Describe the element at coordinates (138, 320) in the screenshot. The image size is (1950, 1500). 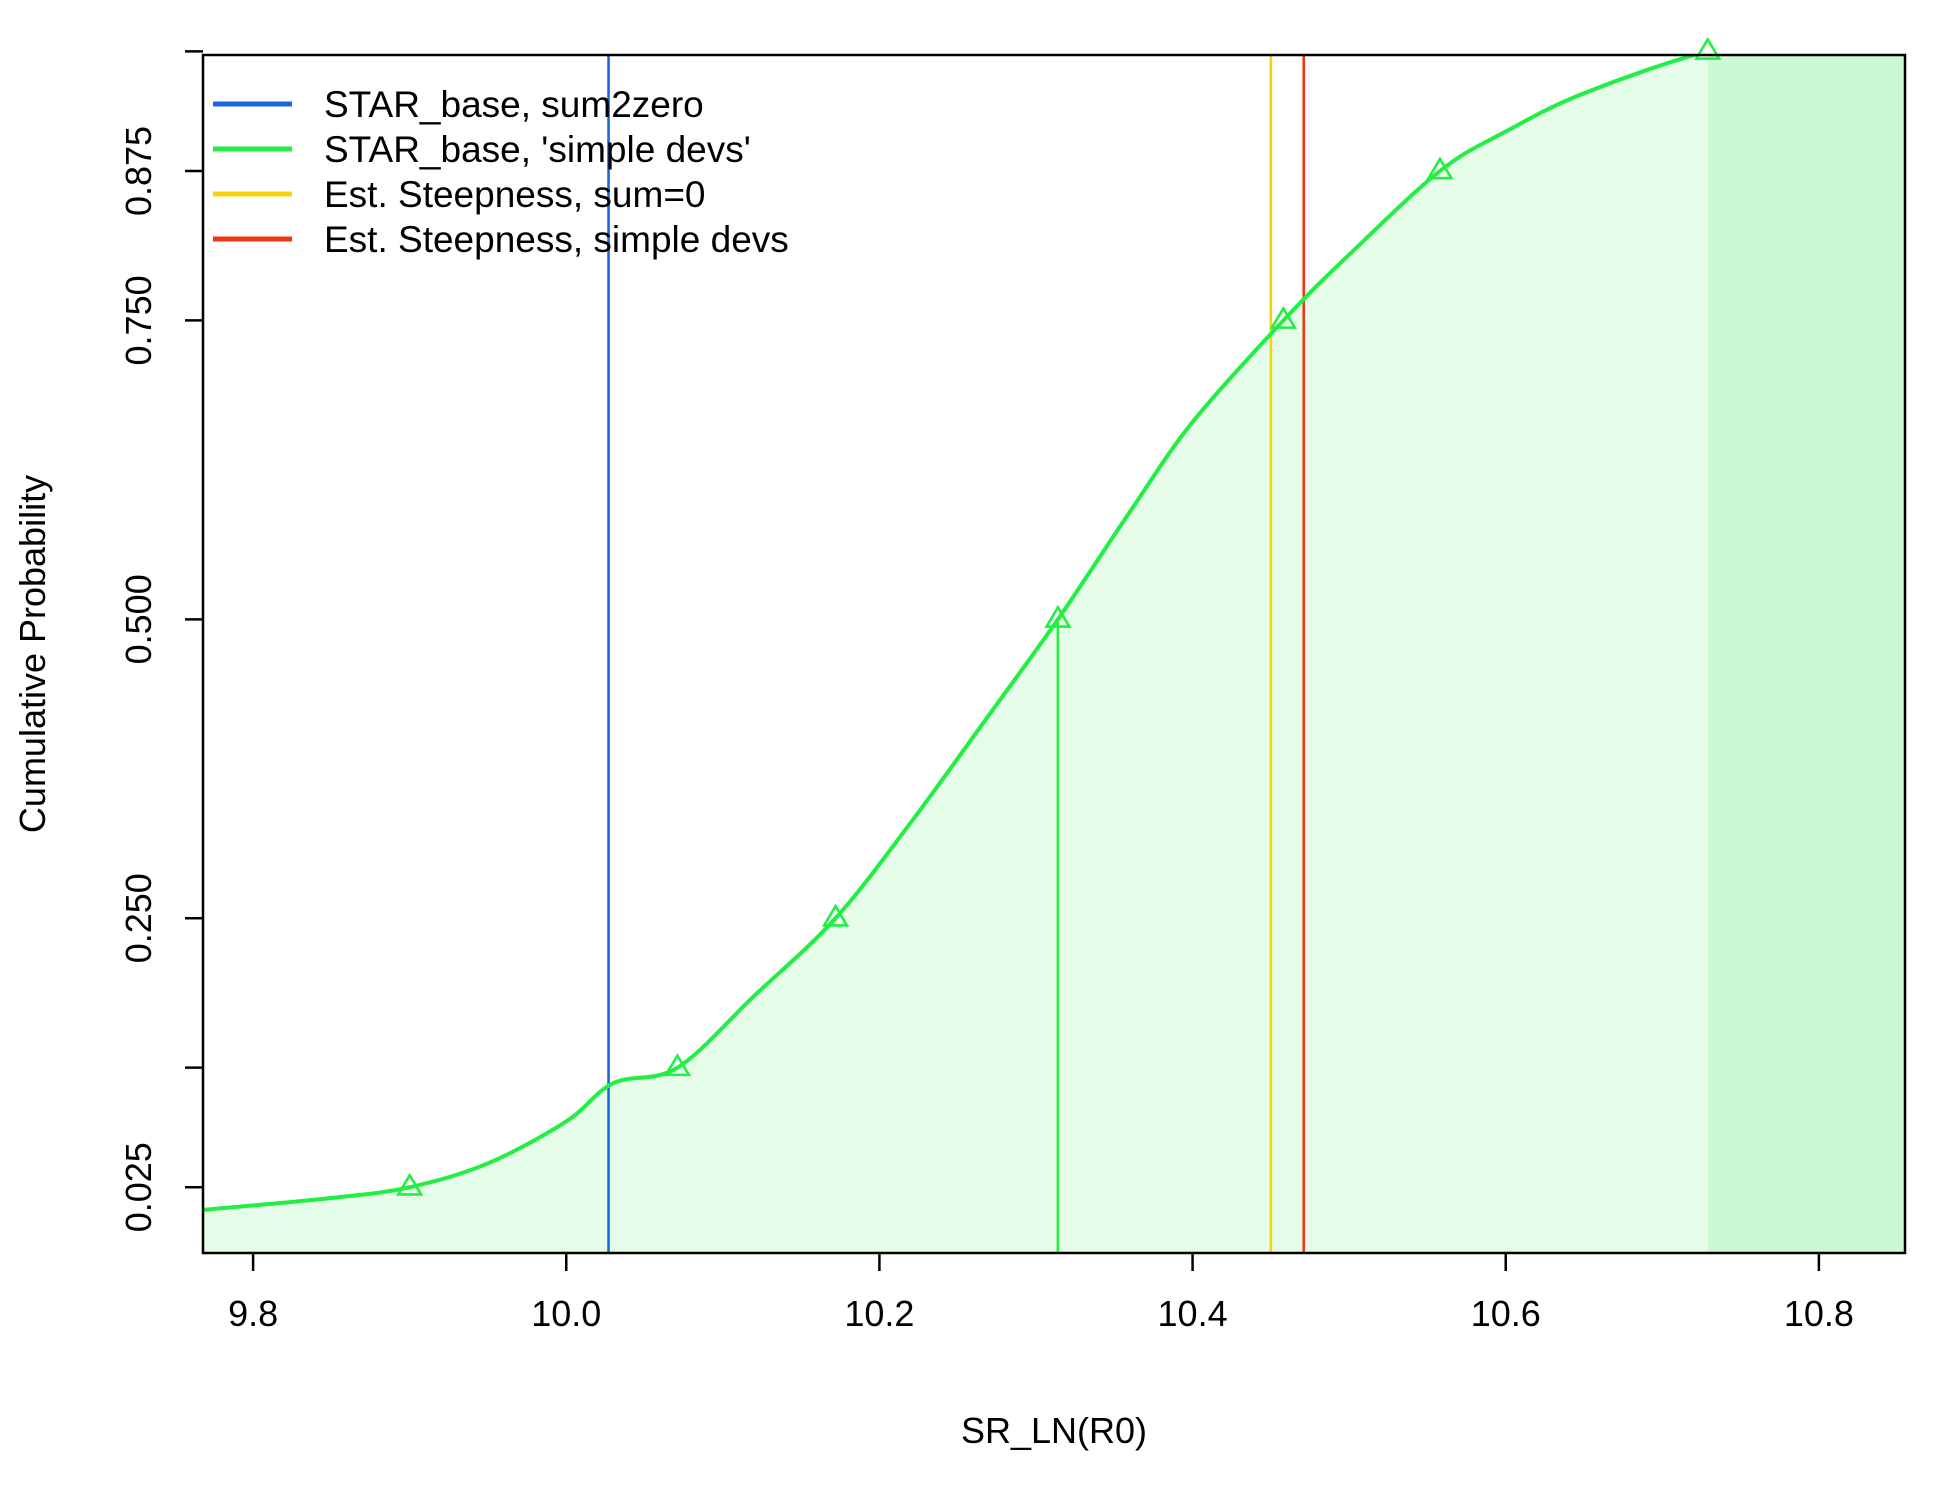
I see `y-tick-label-5: 0.750` at that location.